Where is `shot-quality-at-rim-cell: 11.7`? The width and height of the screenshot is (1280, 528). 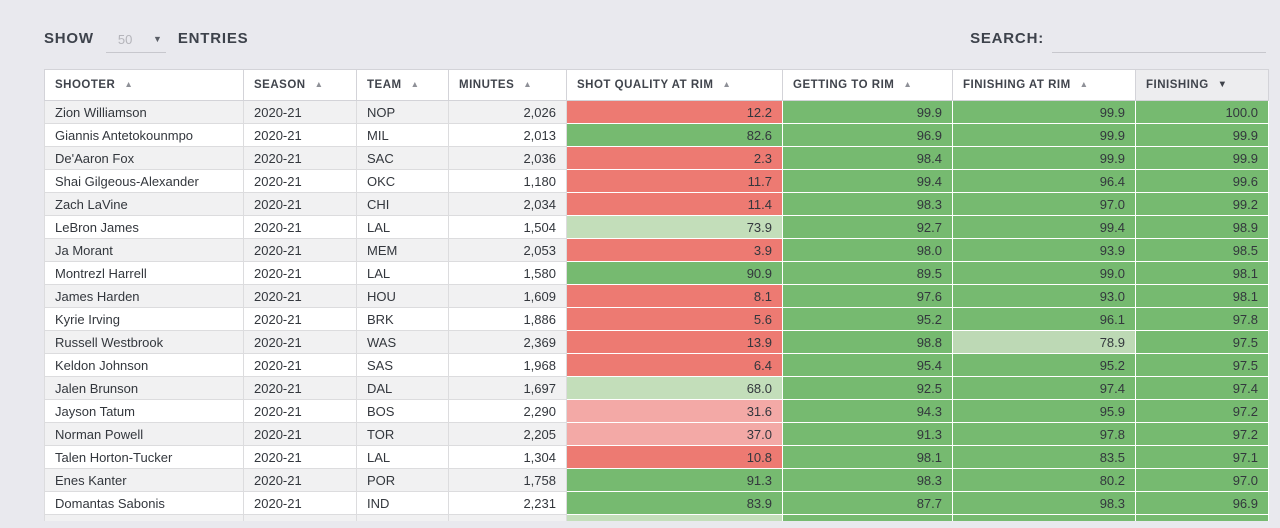 shot-quality-at-rim-cell: 11.7 is located at coordinates (674, 181).